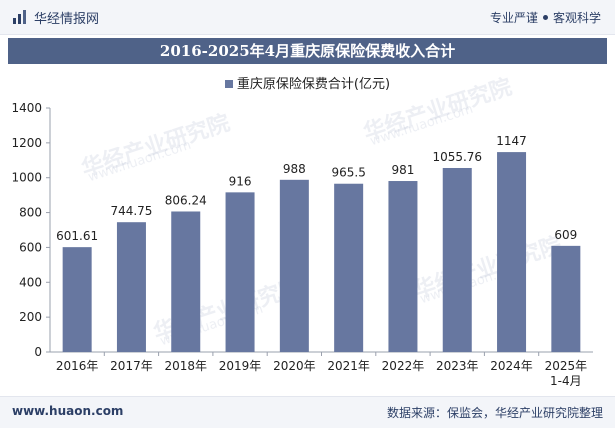 The width and height of the screenshot is (615, 428). What do you see at coordinates (307, 412) in the screenshot?
I see `footer: www.huaon.com 数据来源：保监会，华经产业研究院整理` at bounding box center [307, 412].